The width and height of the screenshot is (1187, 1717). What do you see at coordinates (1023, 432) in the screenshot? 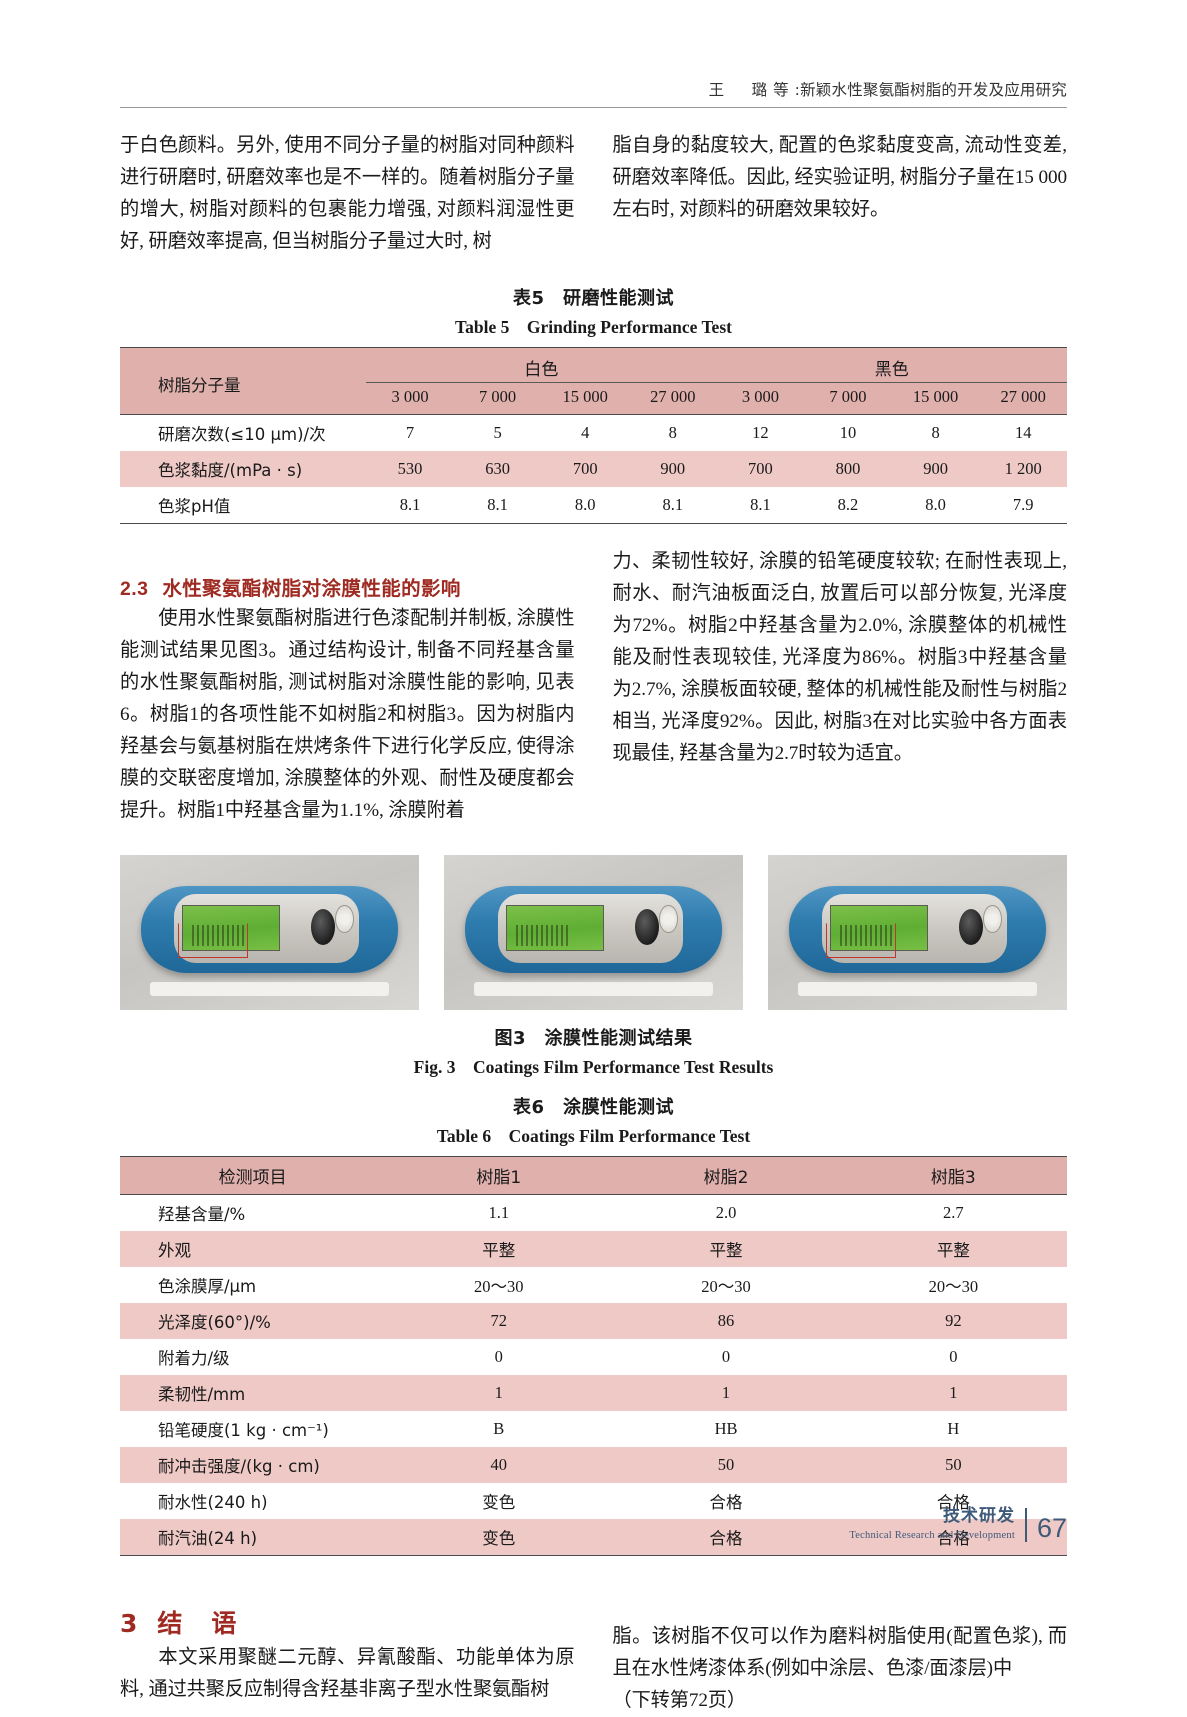
I see `table5-r0c7: 14` at bounding box center [1023, 432].